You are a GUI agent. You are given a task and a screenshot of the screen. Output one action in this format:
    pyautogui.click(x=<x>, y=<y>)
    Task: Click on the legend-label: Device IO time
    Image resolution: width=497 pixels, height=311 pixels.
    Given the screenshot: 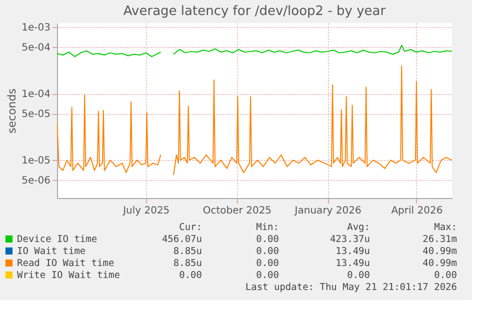 What is the action you would take?
    pyautogui.click(x=57, y=239)
    